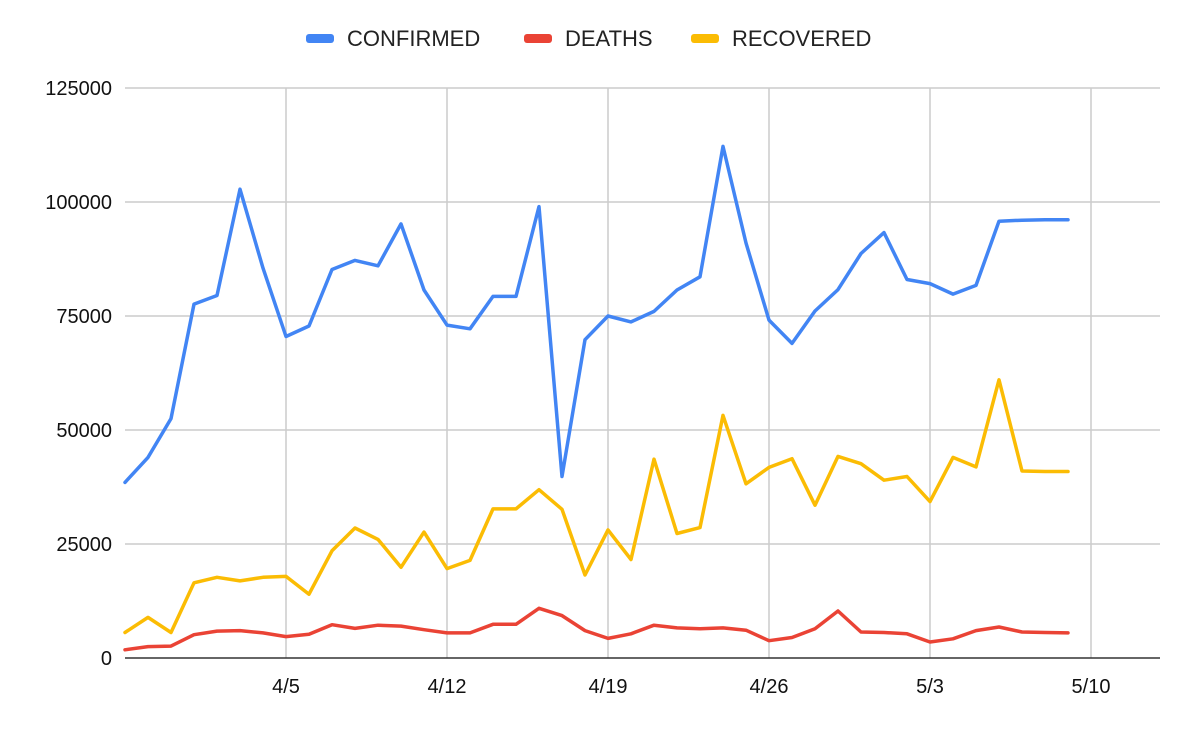  I want to click on legend-swatch-confirmed, so click(320, 38).